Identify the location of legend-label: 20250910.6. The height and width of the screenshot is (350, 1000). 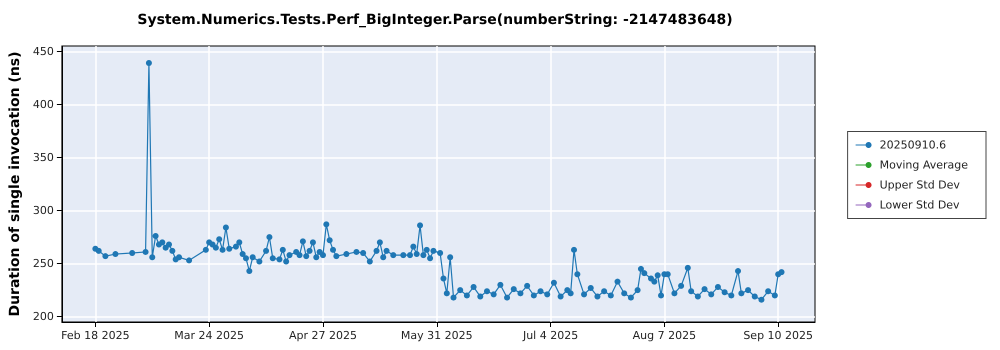
(913, 145).